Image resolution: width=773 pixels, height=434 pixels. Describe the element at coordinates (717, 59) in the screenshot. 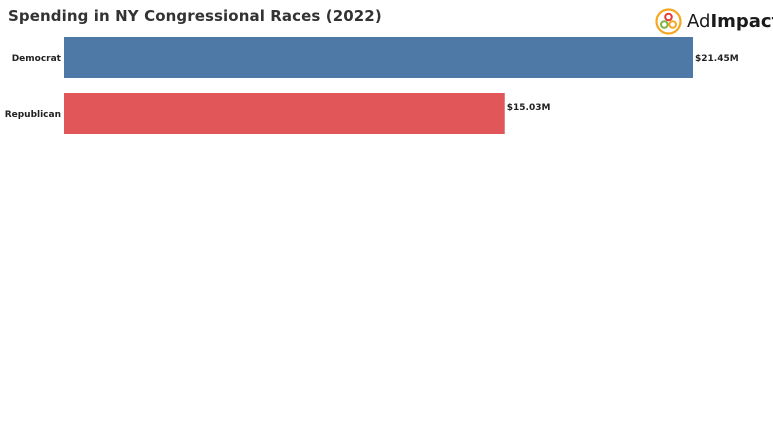

I see `value-label: $21.45M` at that location.